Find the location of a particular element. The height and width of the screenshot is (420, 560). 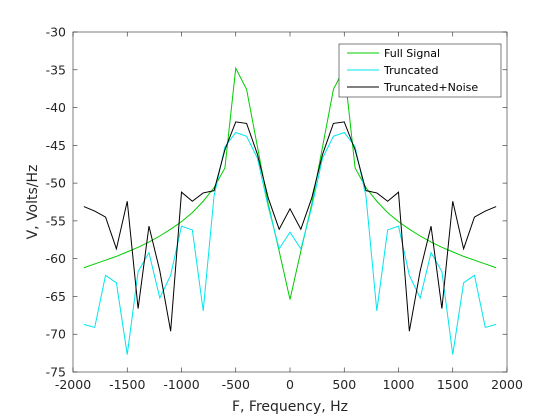

legend: Full Signal Truncated Truncated+Noise is located at coordinates (420, 70).